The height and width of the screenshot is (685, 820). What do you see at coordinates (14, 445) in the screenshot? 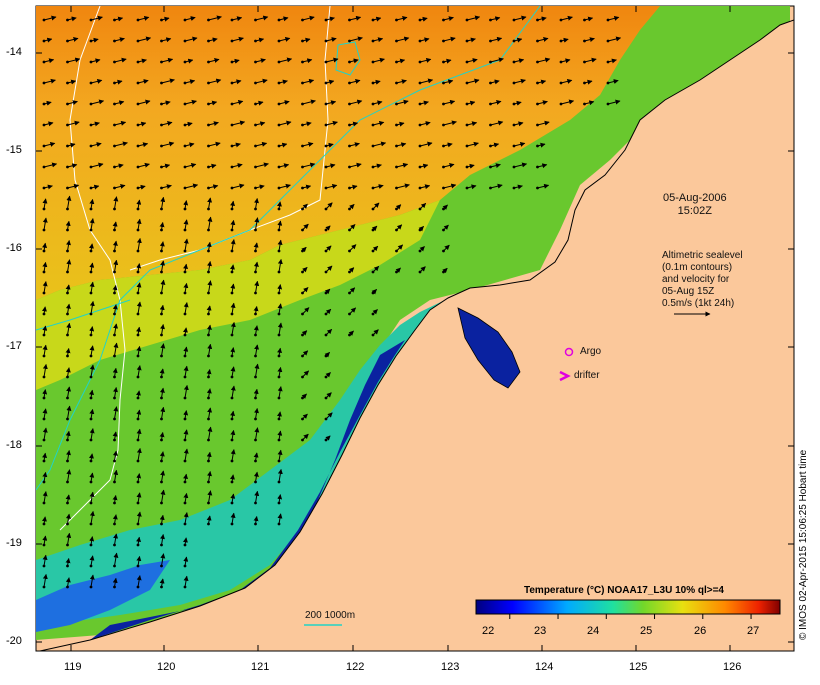
I see `y-tick-label: -18` at bounding box center [14, 445].